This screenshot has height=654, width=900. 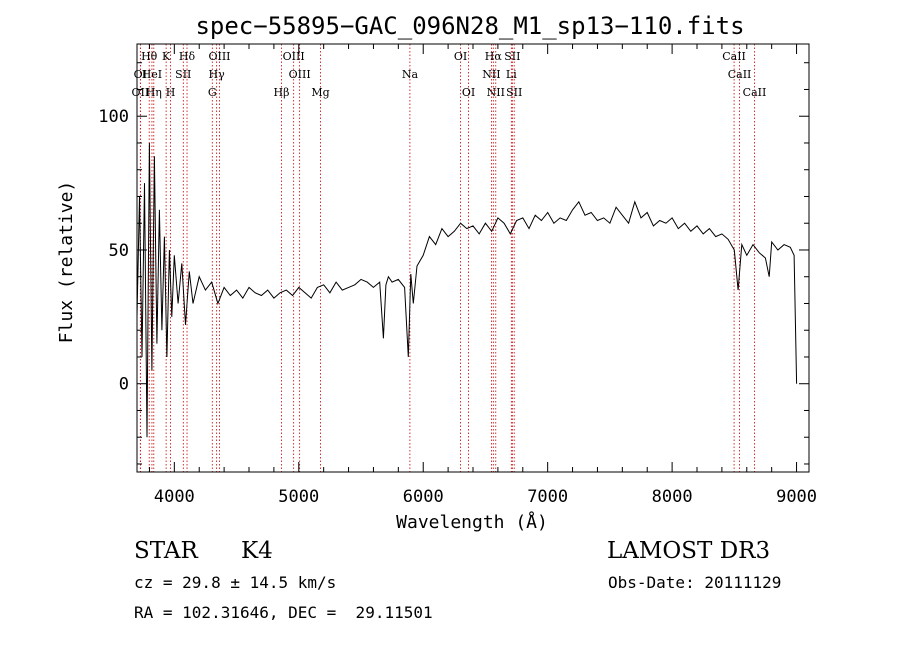 What do you see at coordinates (283, 612) in the screenshot?
I see `coordinates: RA = 102.31646, DEC = 29.11501` at bounding box center [283, 612].